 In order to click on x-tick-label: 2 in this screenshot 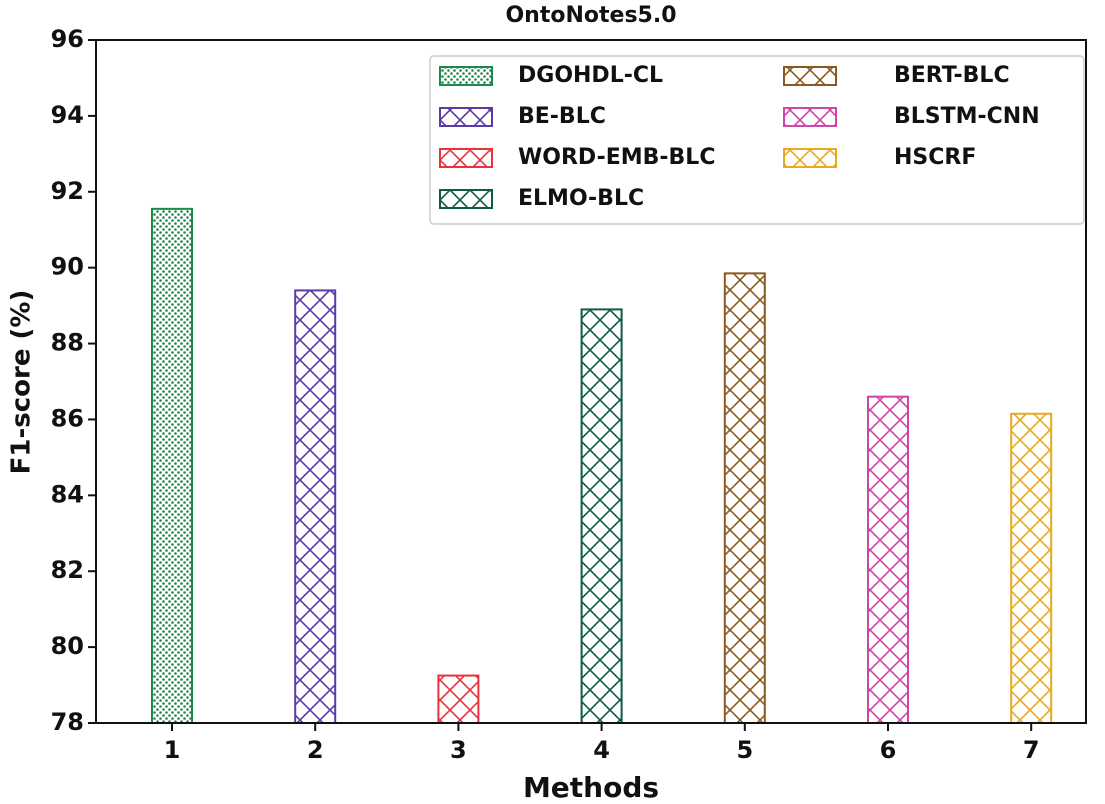, I will do `click(315, 750)`.